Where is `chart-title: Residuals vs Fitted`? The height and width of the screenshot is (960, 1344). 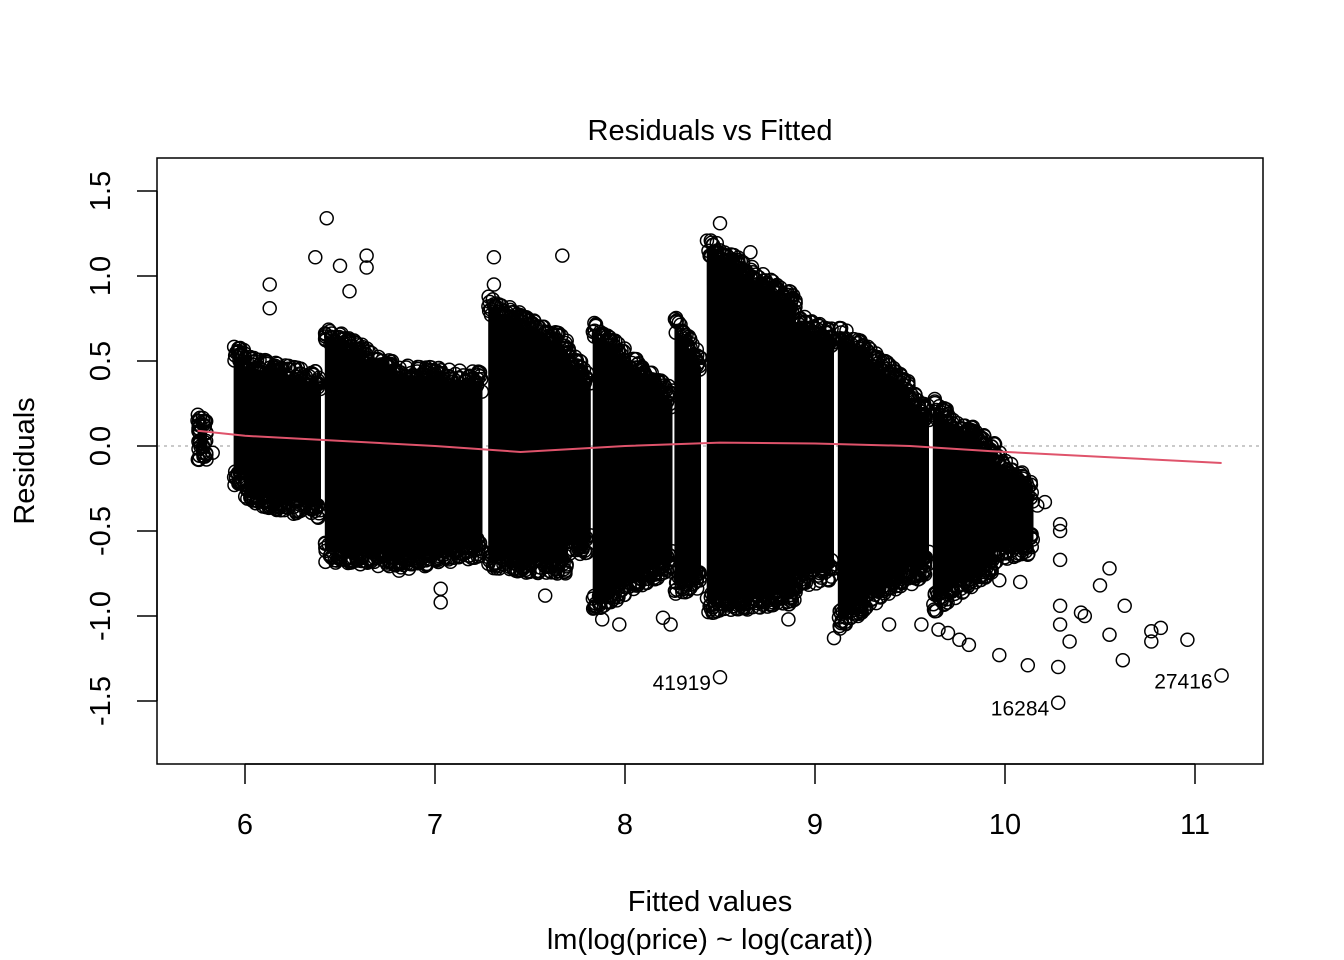
chart-title: Residuals vs Fitted is located at coordinates (710, 131).